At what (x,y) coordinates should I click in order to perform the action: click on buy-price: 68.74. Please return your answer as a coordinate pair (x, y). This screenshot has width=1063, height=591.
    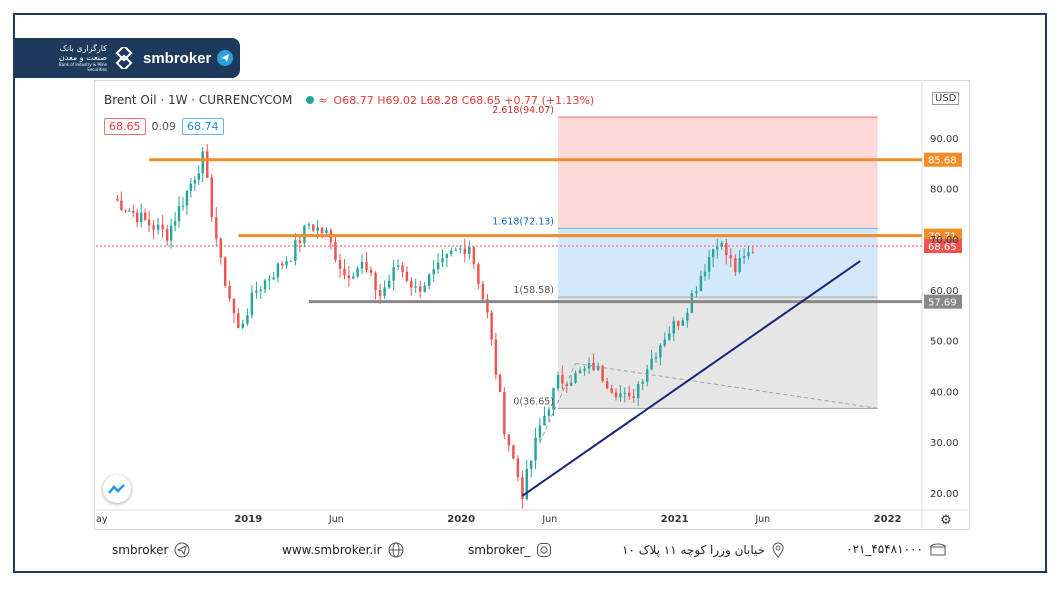
    Looking at the image, I should click on (203, 126).